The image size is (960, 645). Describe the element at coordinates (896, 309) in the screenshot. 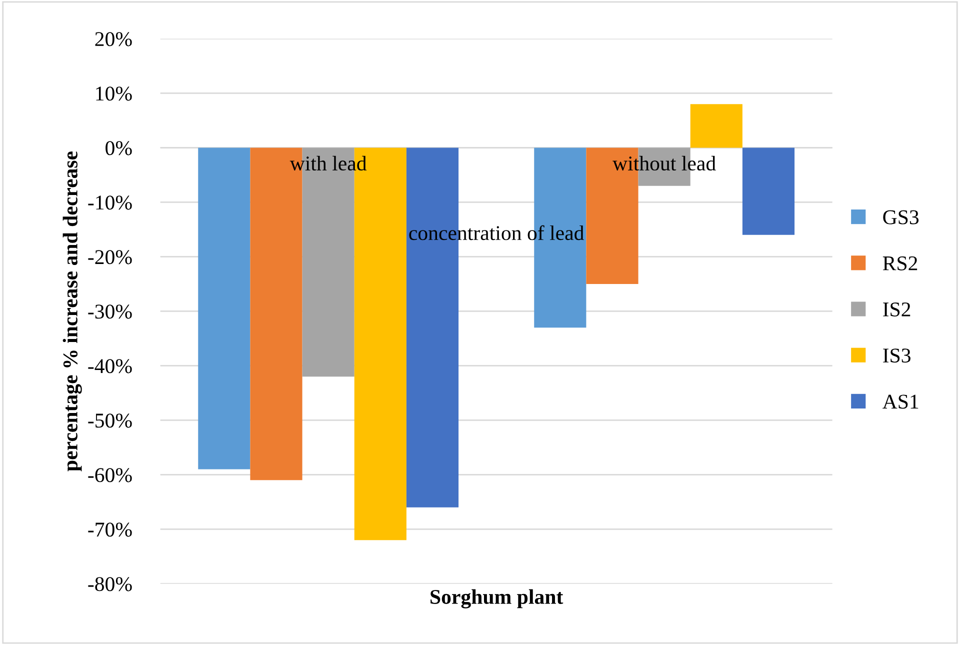

I see `legend-label: IS2` at that location.